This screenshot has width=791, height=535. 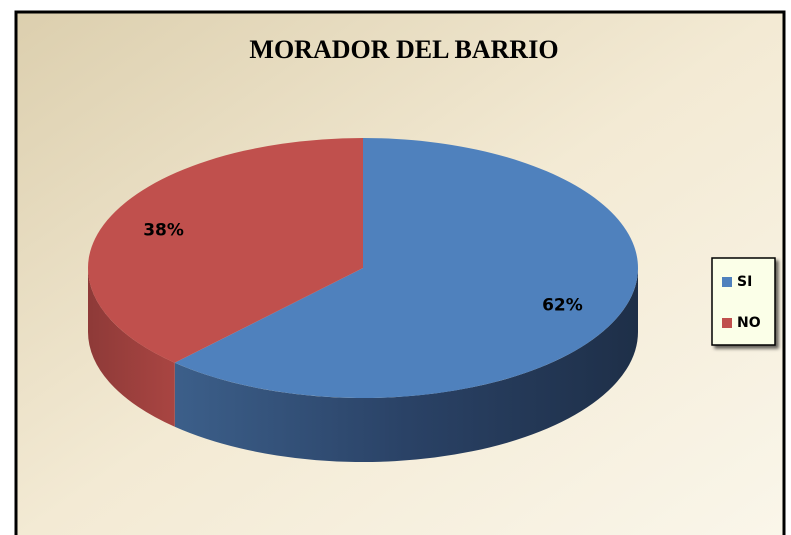 What do you see at coordinates (403, 49) in the screenshot?
I see `chart-title: MORADOR DEL BARRIO` at bounding box center [403, 49].